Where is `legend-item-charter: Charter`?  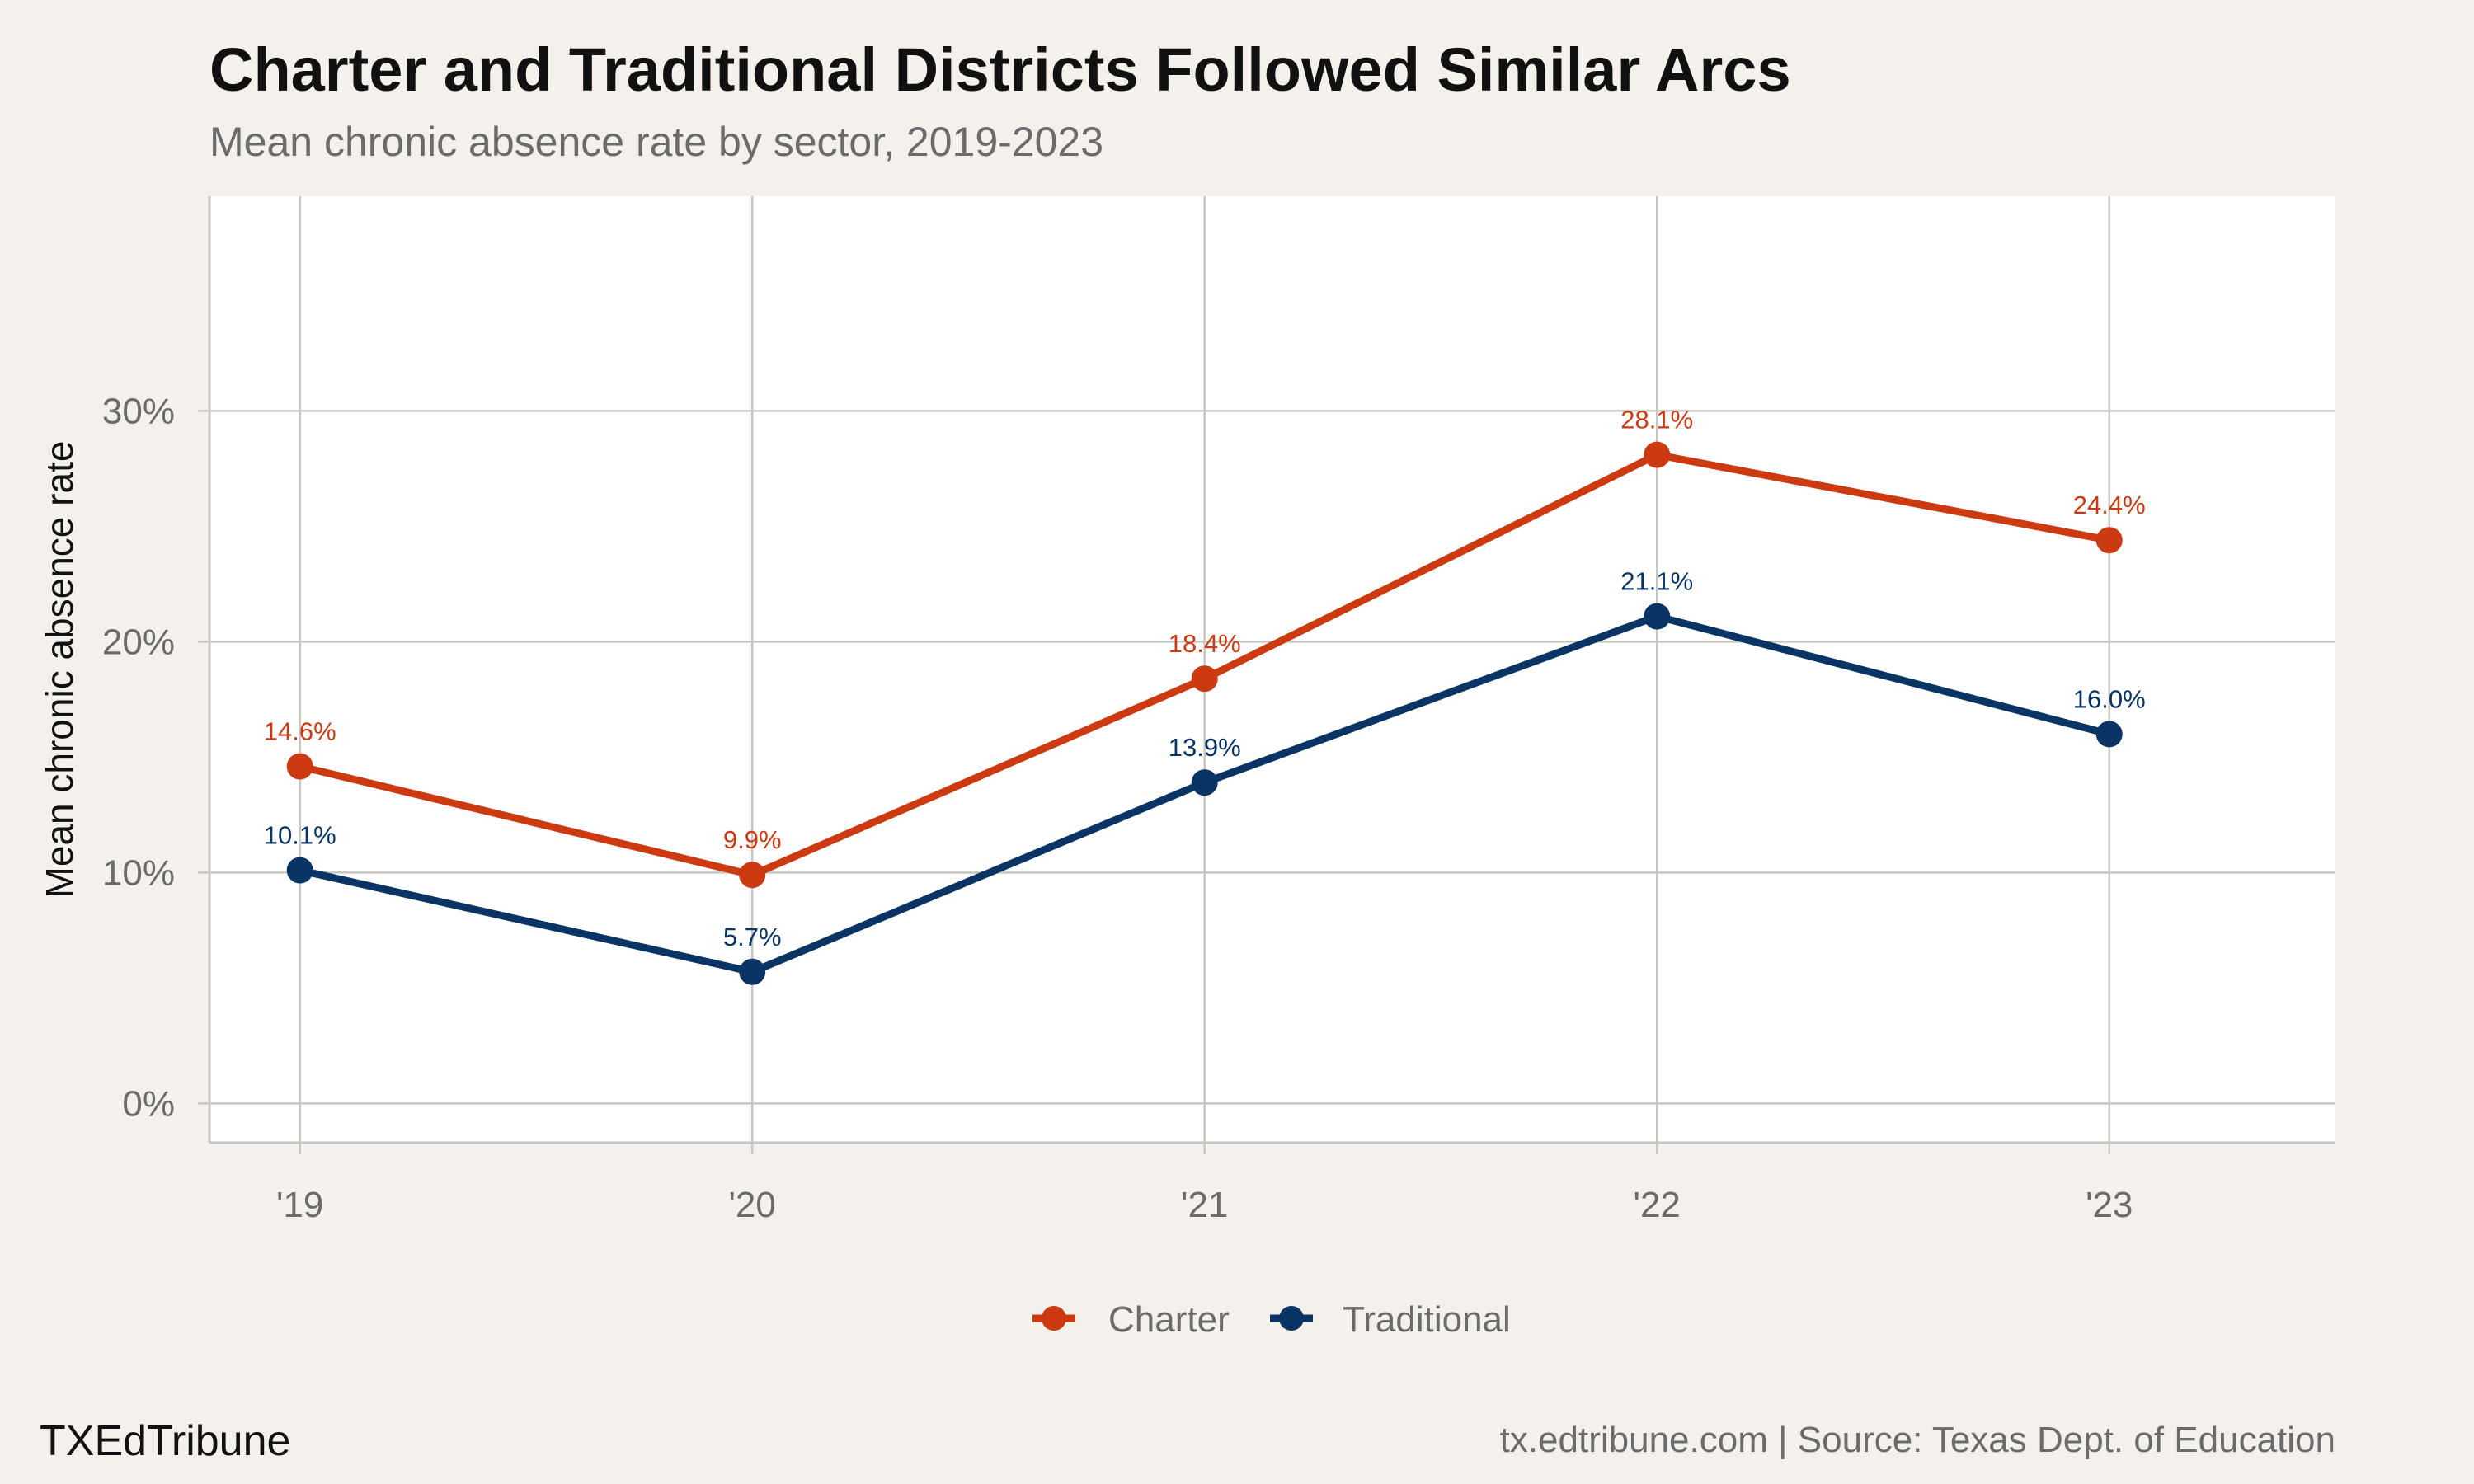 legend-item-charter: Charter is located at coordinates (1131, 1319).